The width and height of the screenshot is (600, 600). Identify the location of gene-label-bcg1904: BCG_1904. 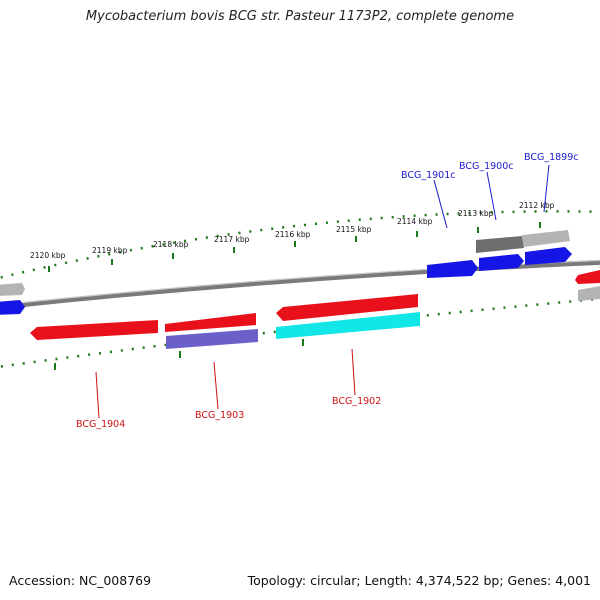
(100, 424).